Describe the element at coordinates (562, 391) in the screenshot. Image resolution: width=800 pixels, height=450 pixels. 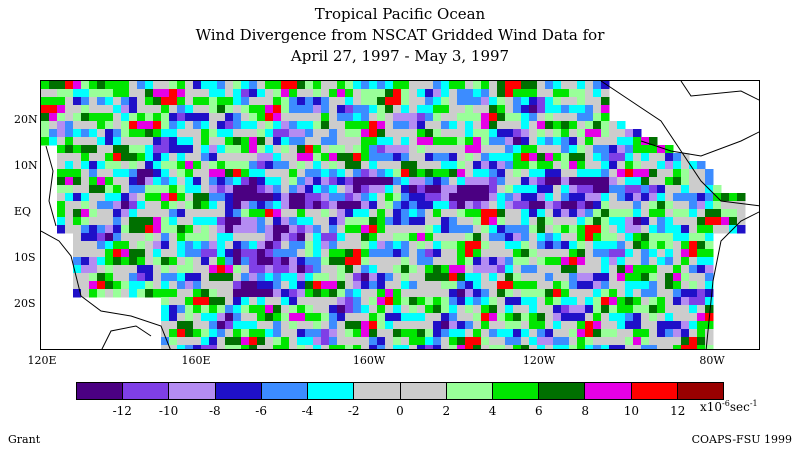
I see `colorbar-swatch` at that location.